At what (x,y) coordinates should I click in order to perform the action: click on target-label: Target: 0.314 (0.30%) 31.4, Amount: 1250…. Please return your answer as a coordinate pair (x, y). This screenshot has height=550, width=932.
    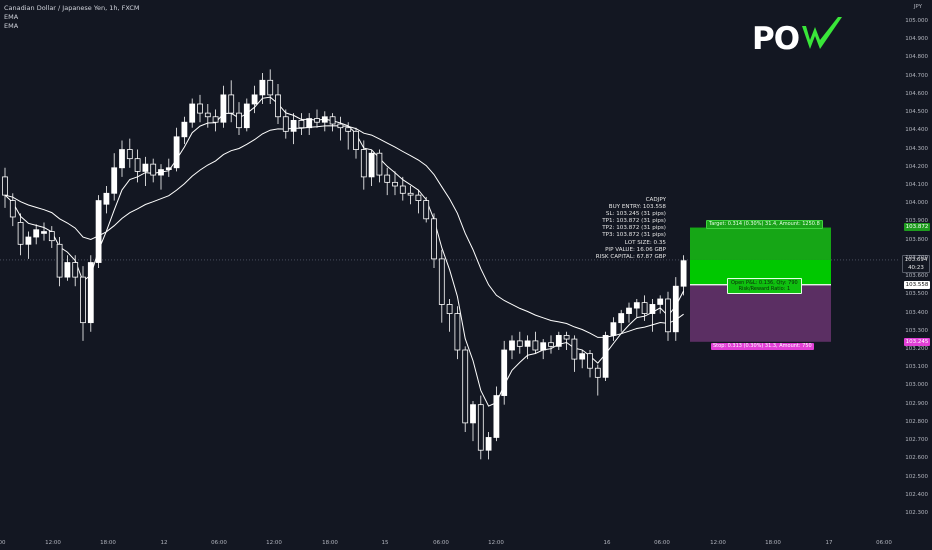
    Looking at the image, I should click on (764, 224).